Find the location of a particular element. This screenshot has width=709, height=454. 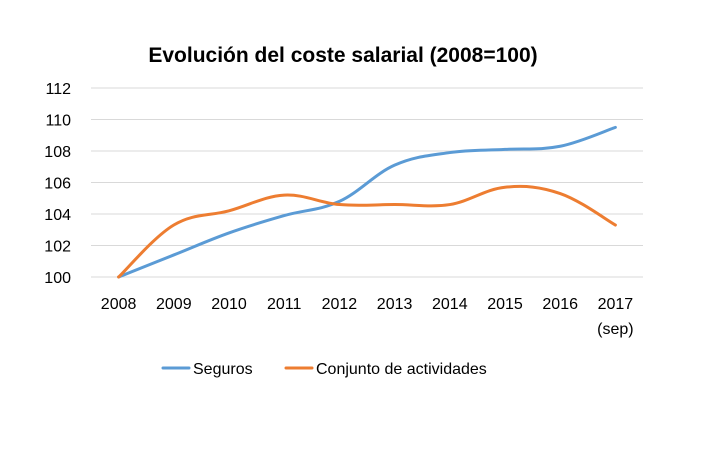

legend: Seguros Conjunto de actividades is located at coordinates (324, 369).